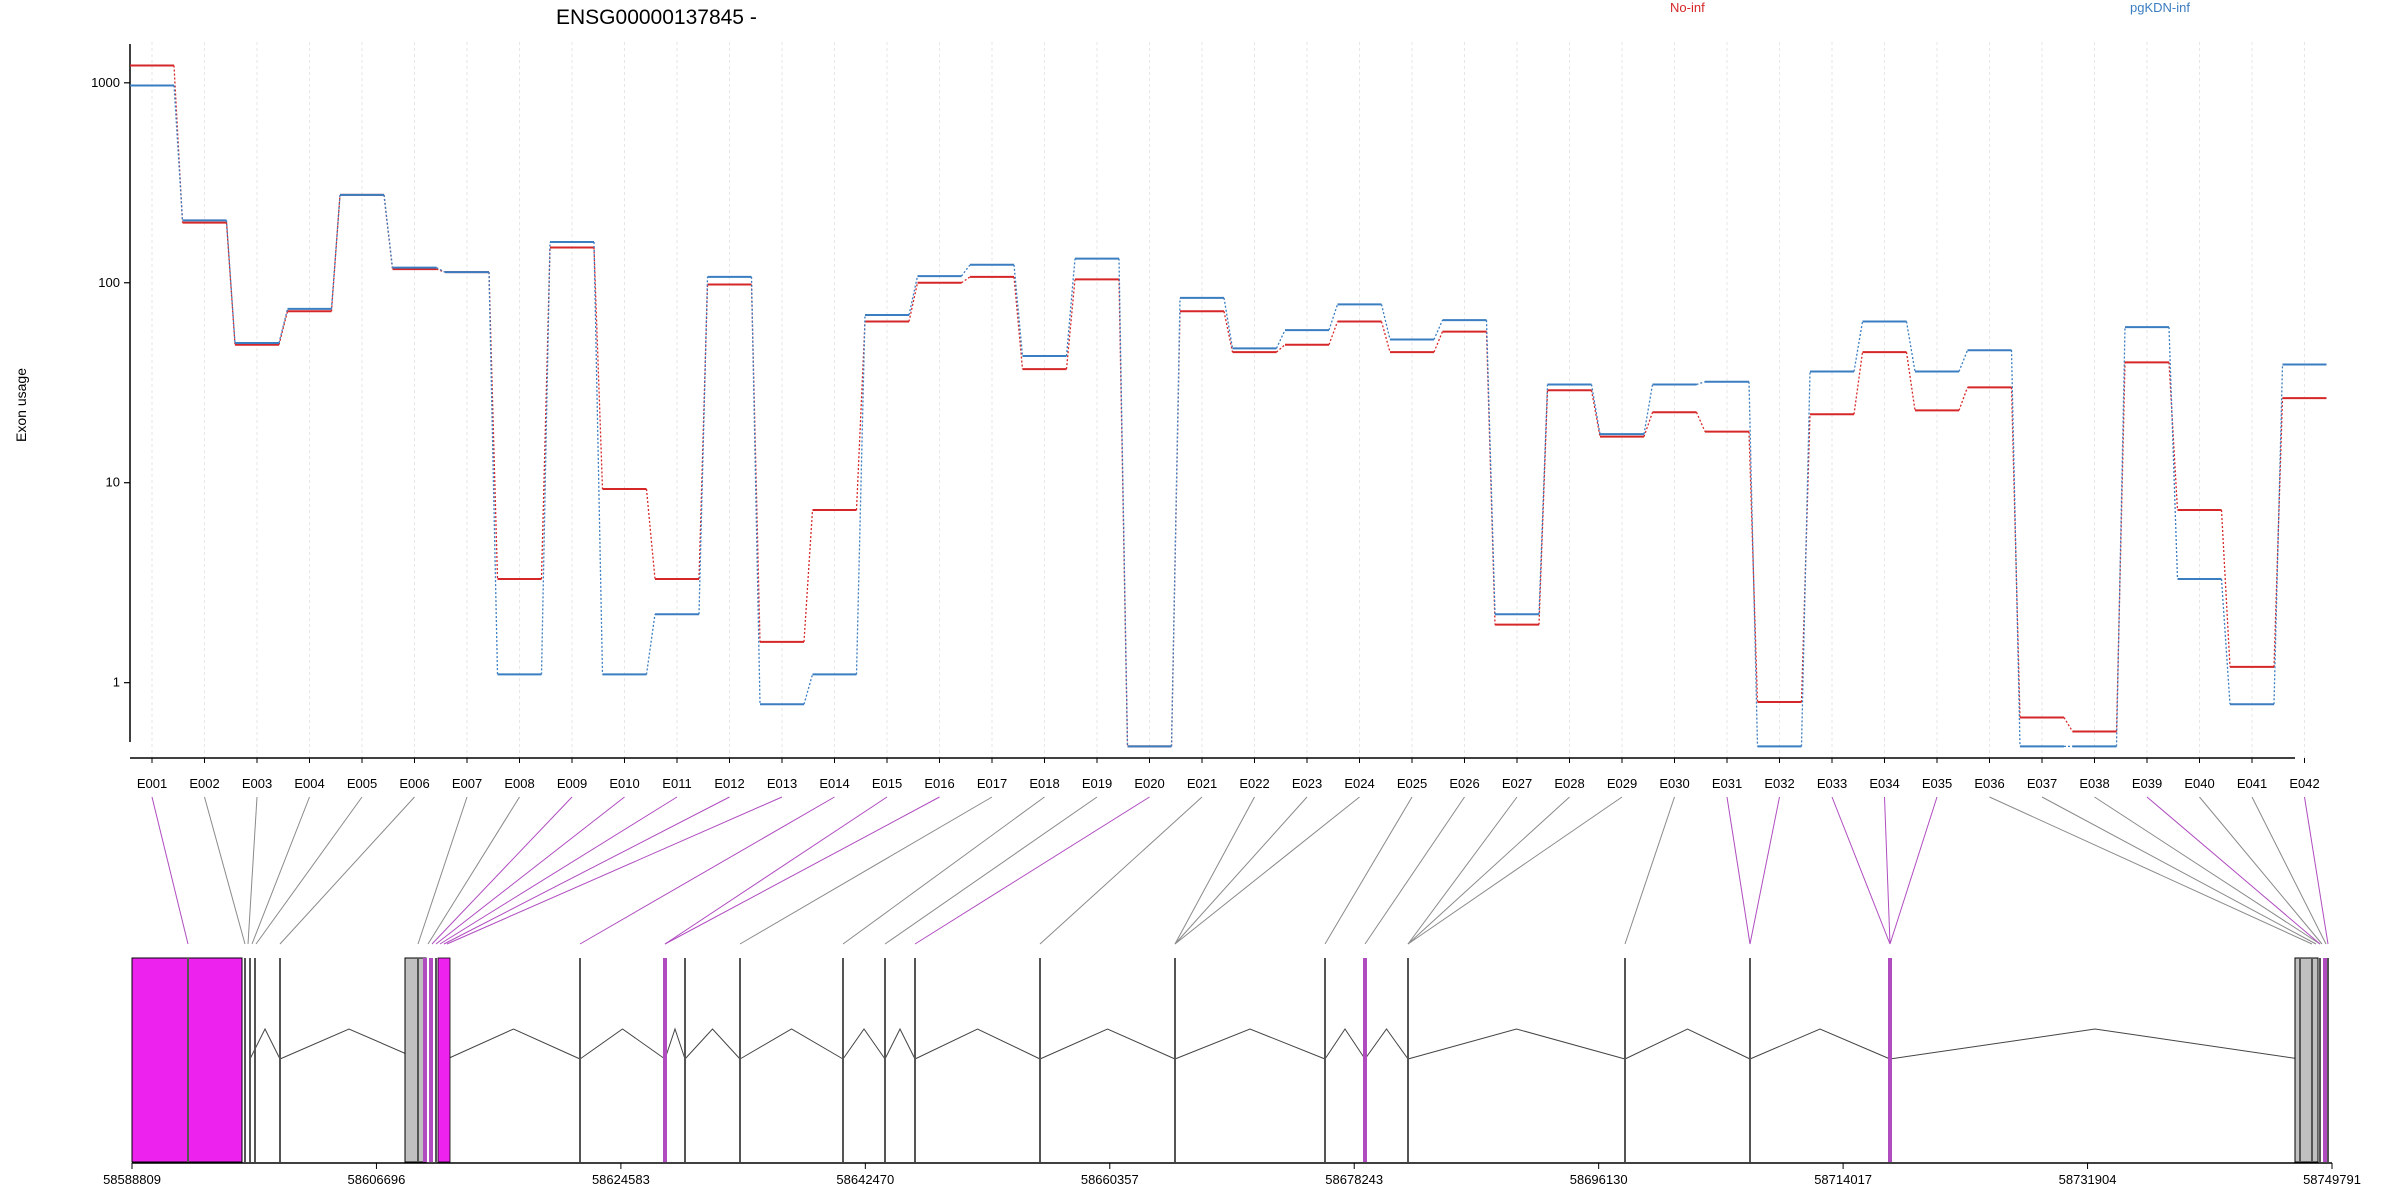  What do you see at coordinates (467, 783) in the screenshot?
I see `x-tick-label: E007` at bounding box center [467, 783].